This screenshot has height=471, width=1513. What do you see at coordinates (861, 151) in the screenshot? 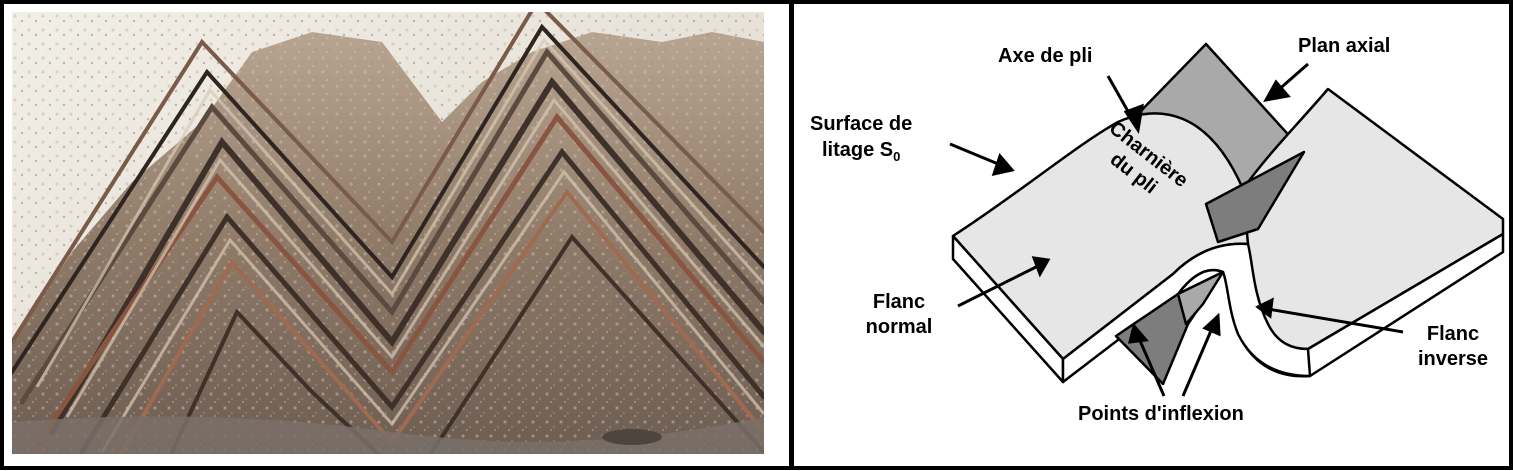
I see `bedding-surface-label-line2: litage S0` at bounding box center [861, 151].